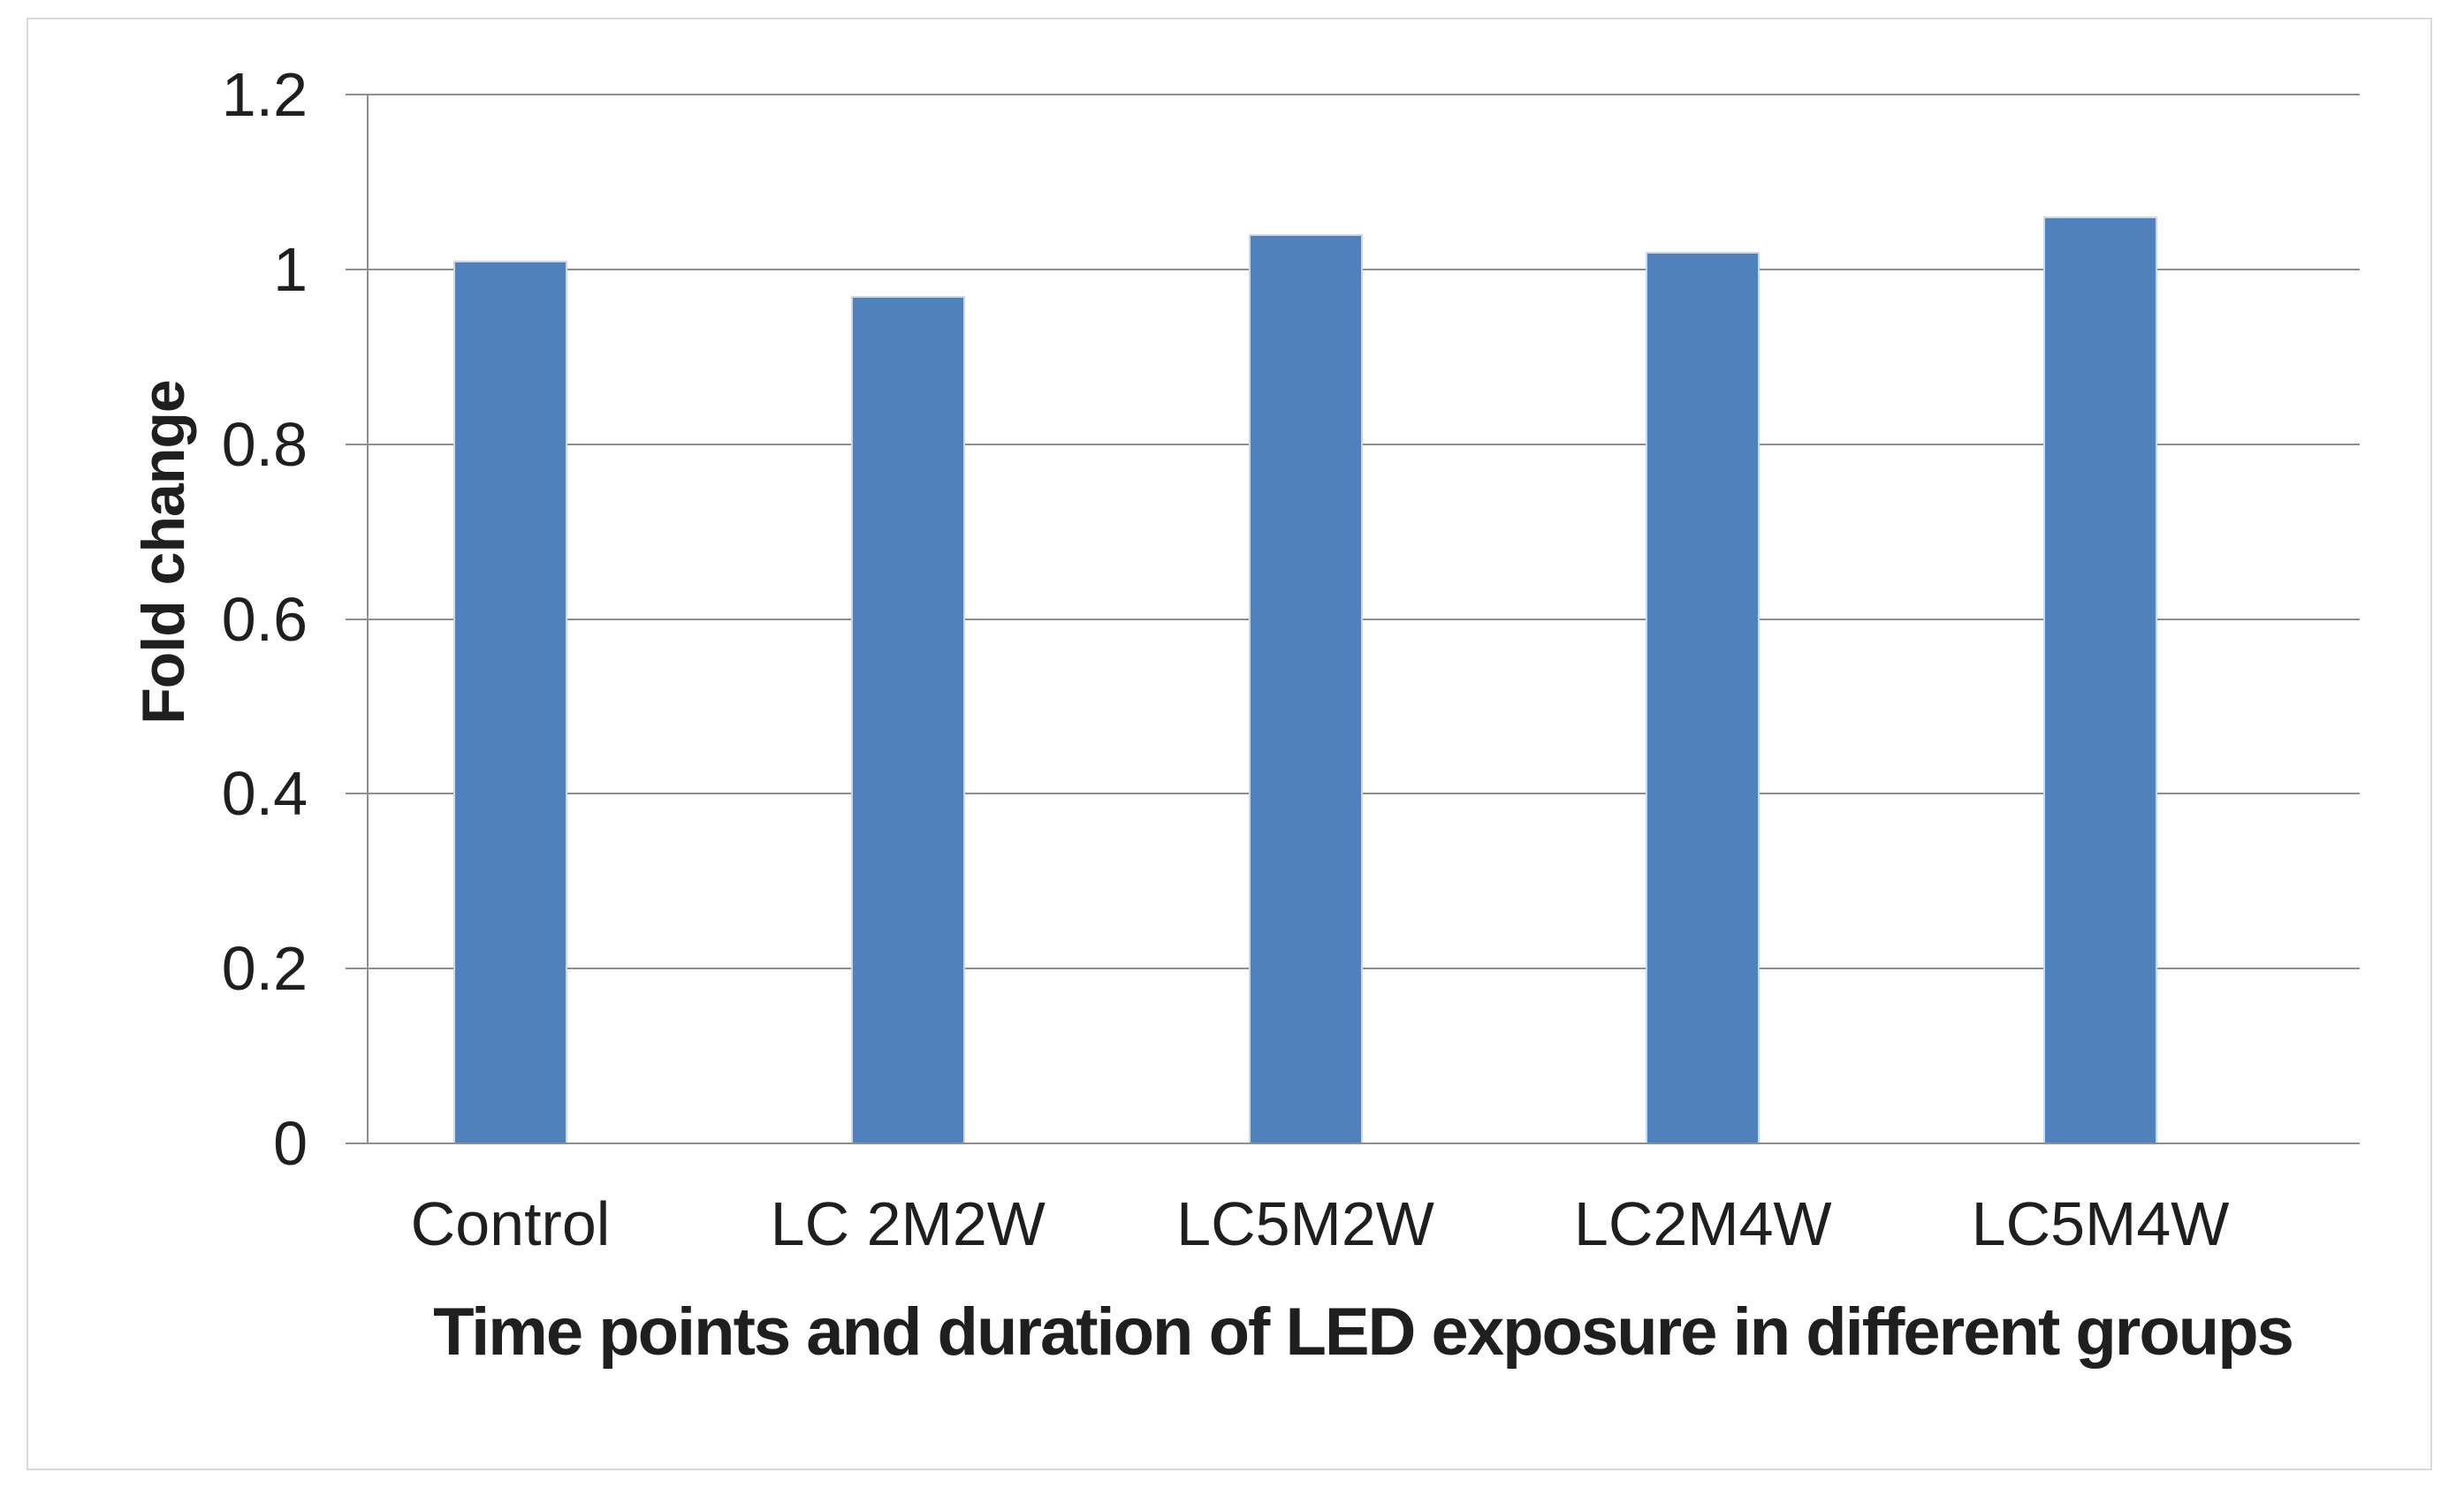  I want to click on y-tick-label: 0.6, so click(264, 619).